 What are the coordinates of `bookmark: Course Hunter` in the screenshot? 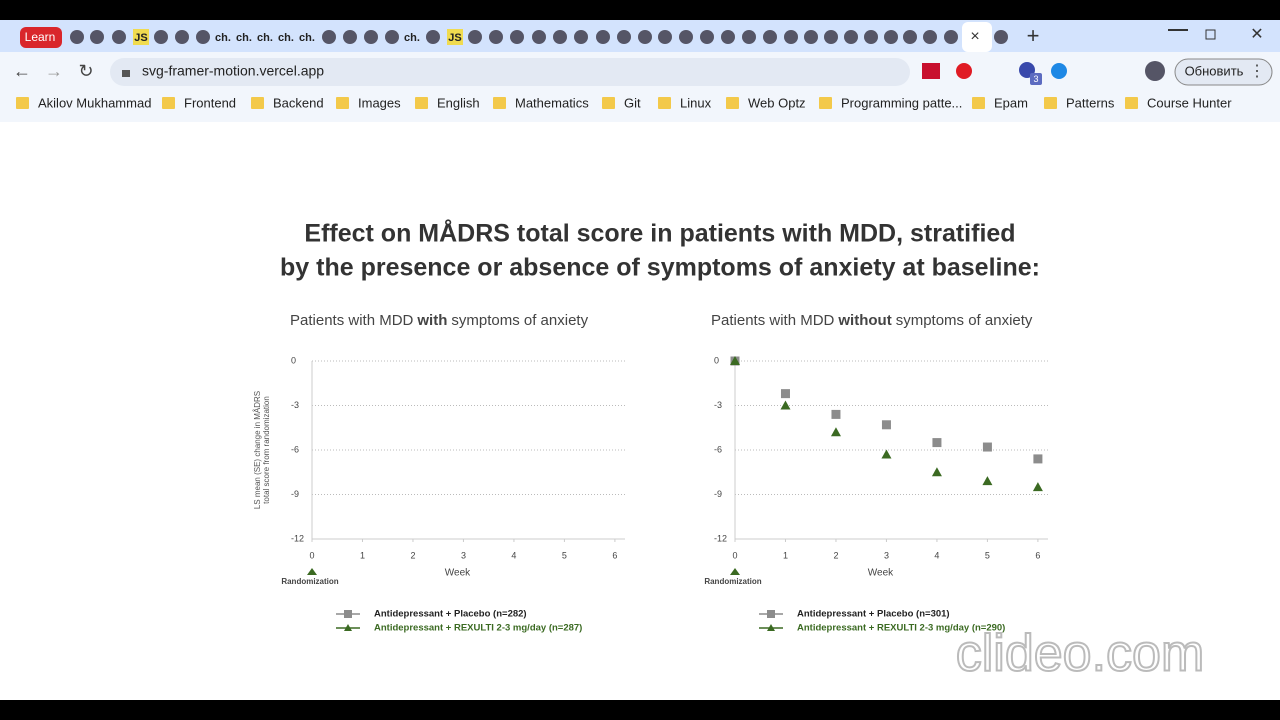 It's located at (1189, 102).